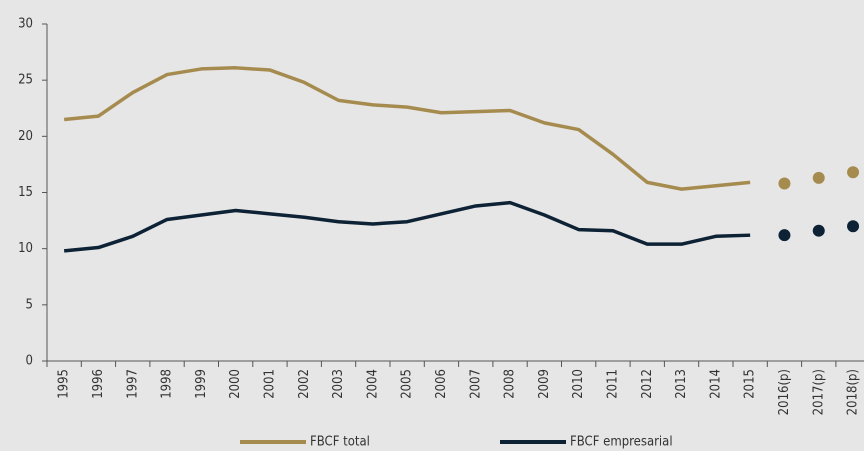 The height and width of the screenshot is (451, 864). I want to click on x-tick-label: 2003, so click(338, 384).